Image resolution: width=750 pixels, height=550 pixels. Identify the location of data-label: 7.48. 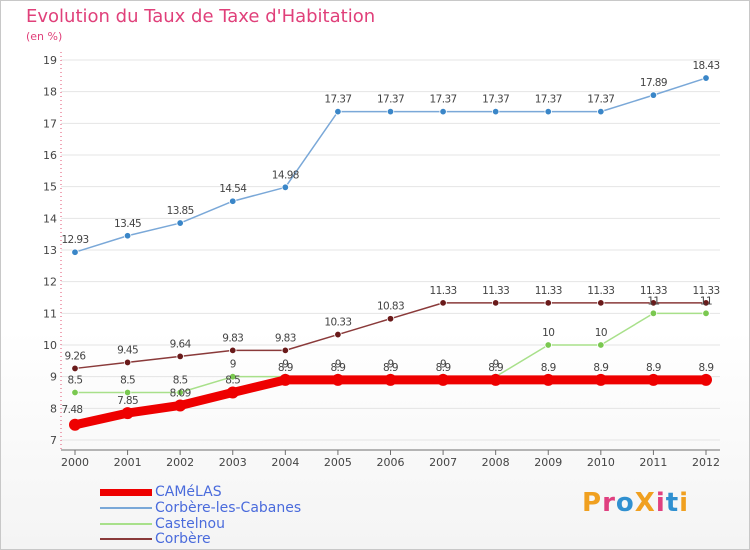
(72, 410).